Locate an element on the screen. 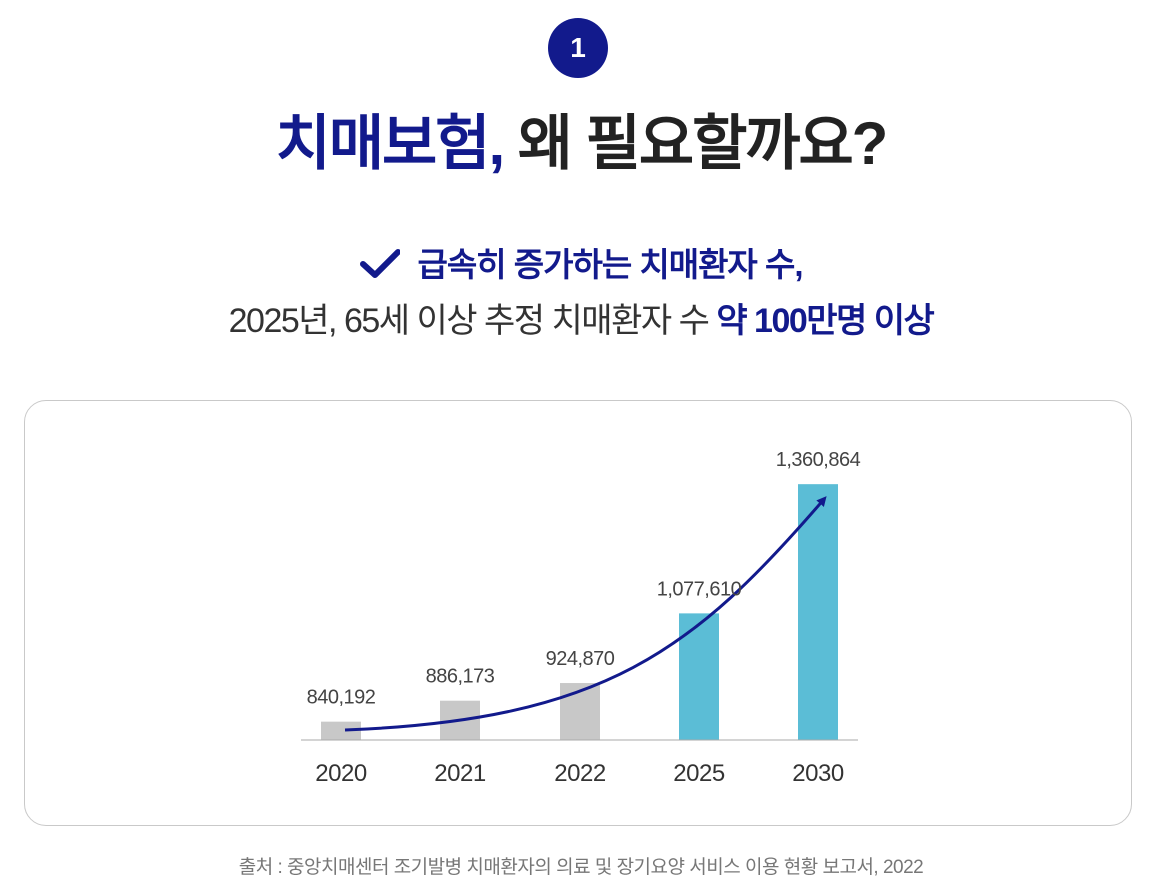 The width and height of the screenshot is (1162, 896). category-label-2022: 2022 is located at coordinates (580, 773).